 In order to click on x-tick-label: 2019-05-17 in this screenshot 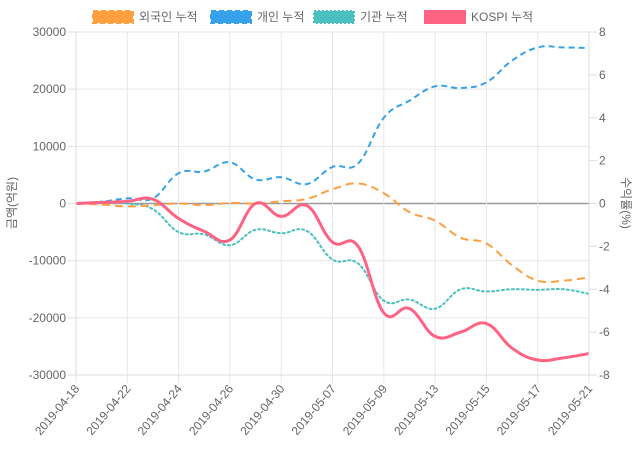, I will do `click(519, 410)`.